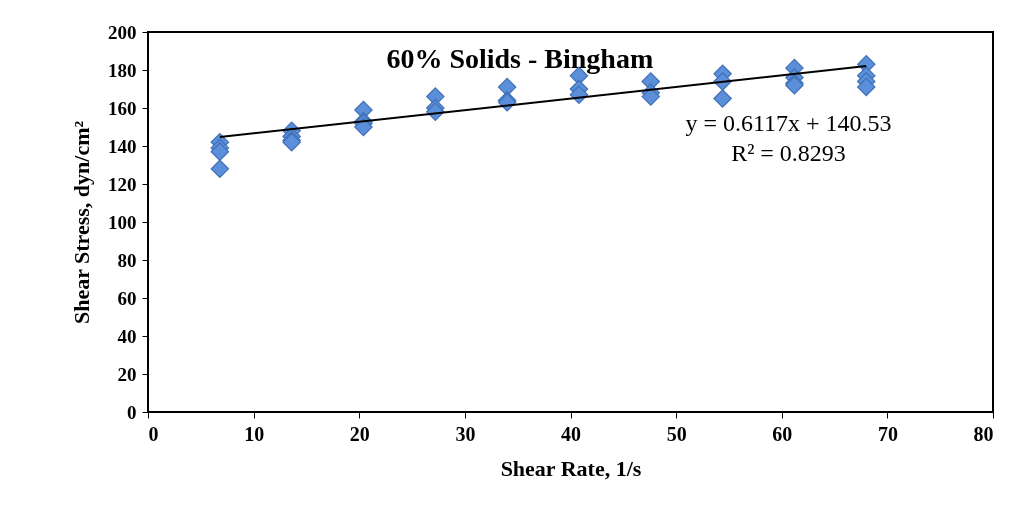 The width and height of the screenshot is (1030, 509). What do you see at coordinates (782, 433) in the screenshot?
I see `x-tick-label: 60` at bounding box center [782, 433].